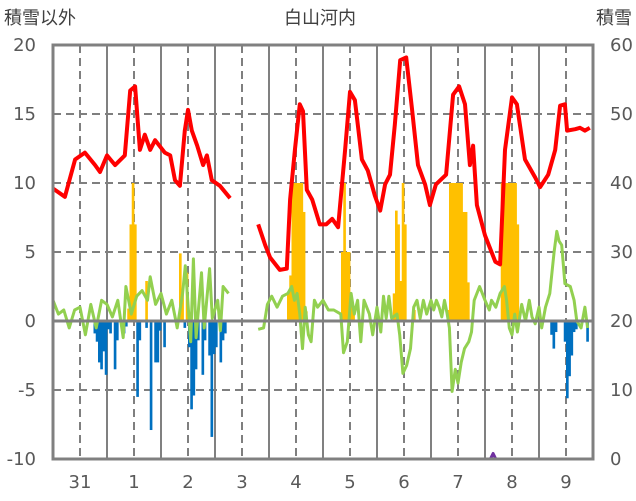 The height and width of the screenshot is (501, 636). I want to click on x-tick-label: 8, so click(511, 482).